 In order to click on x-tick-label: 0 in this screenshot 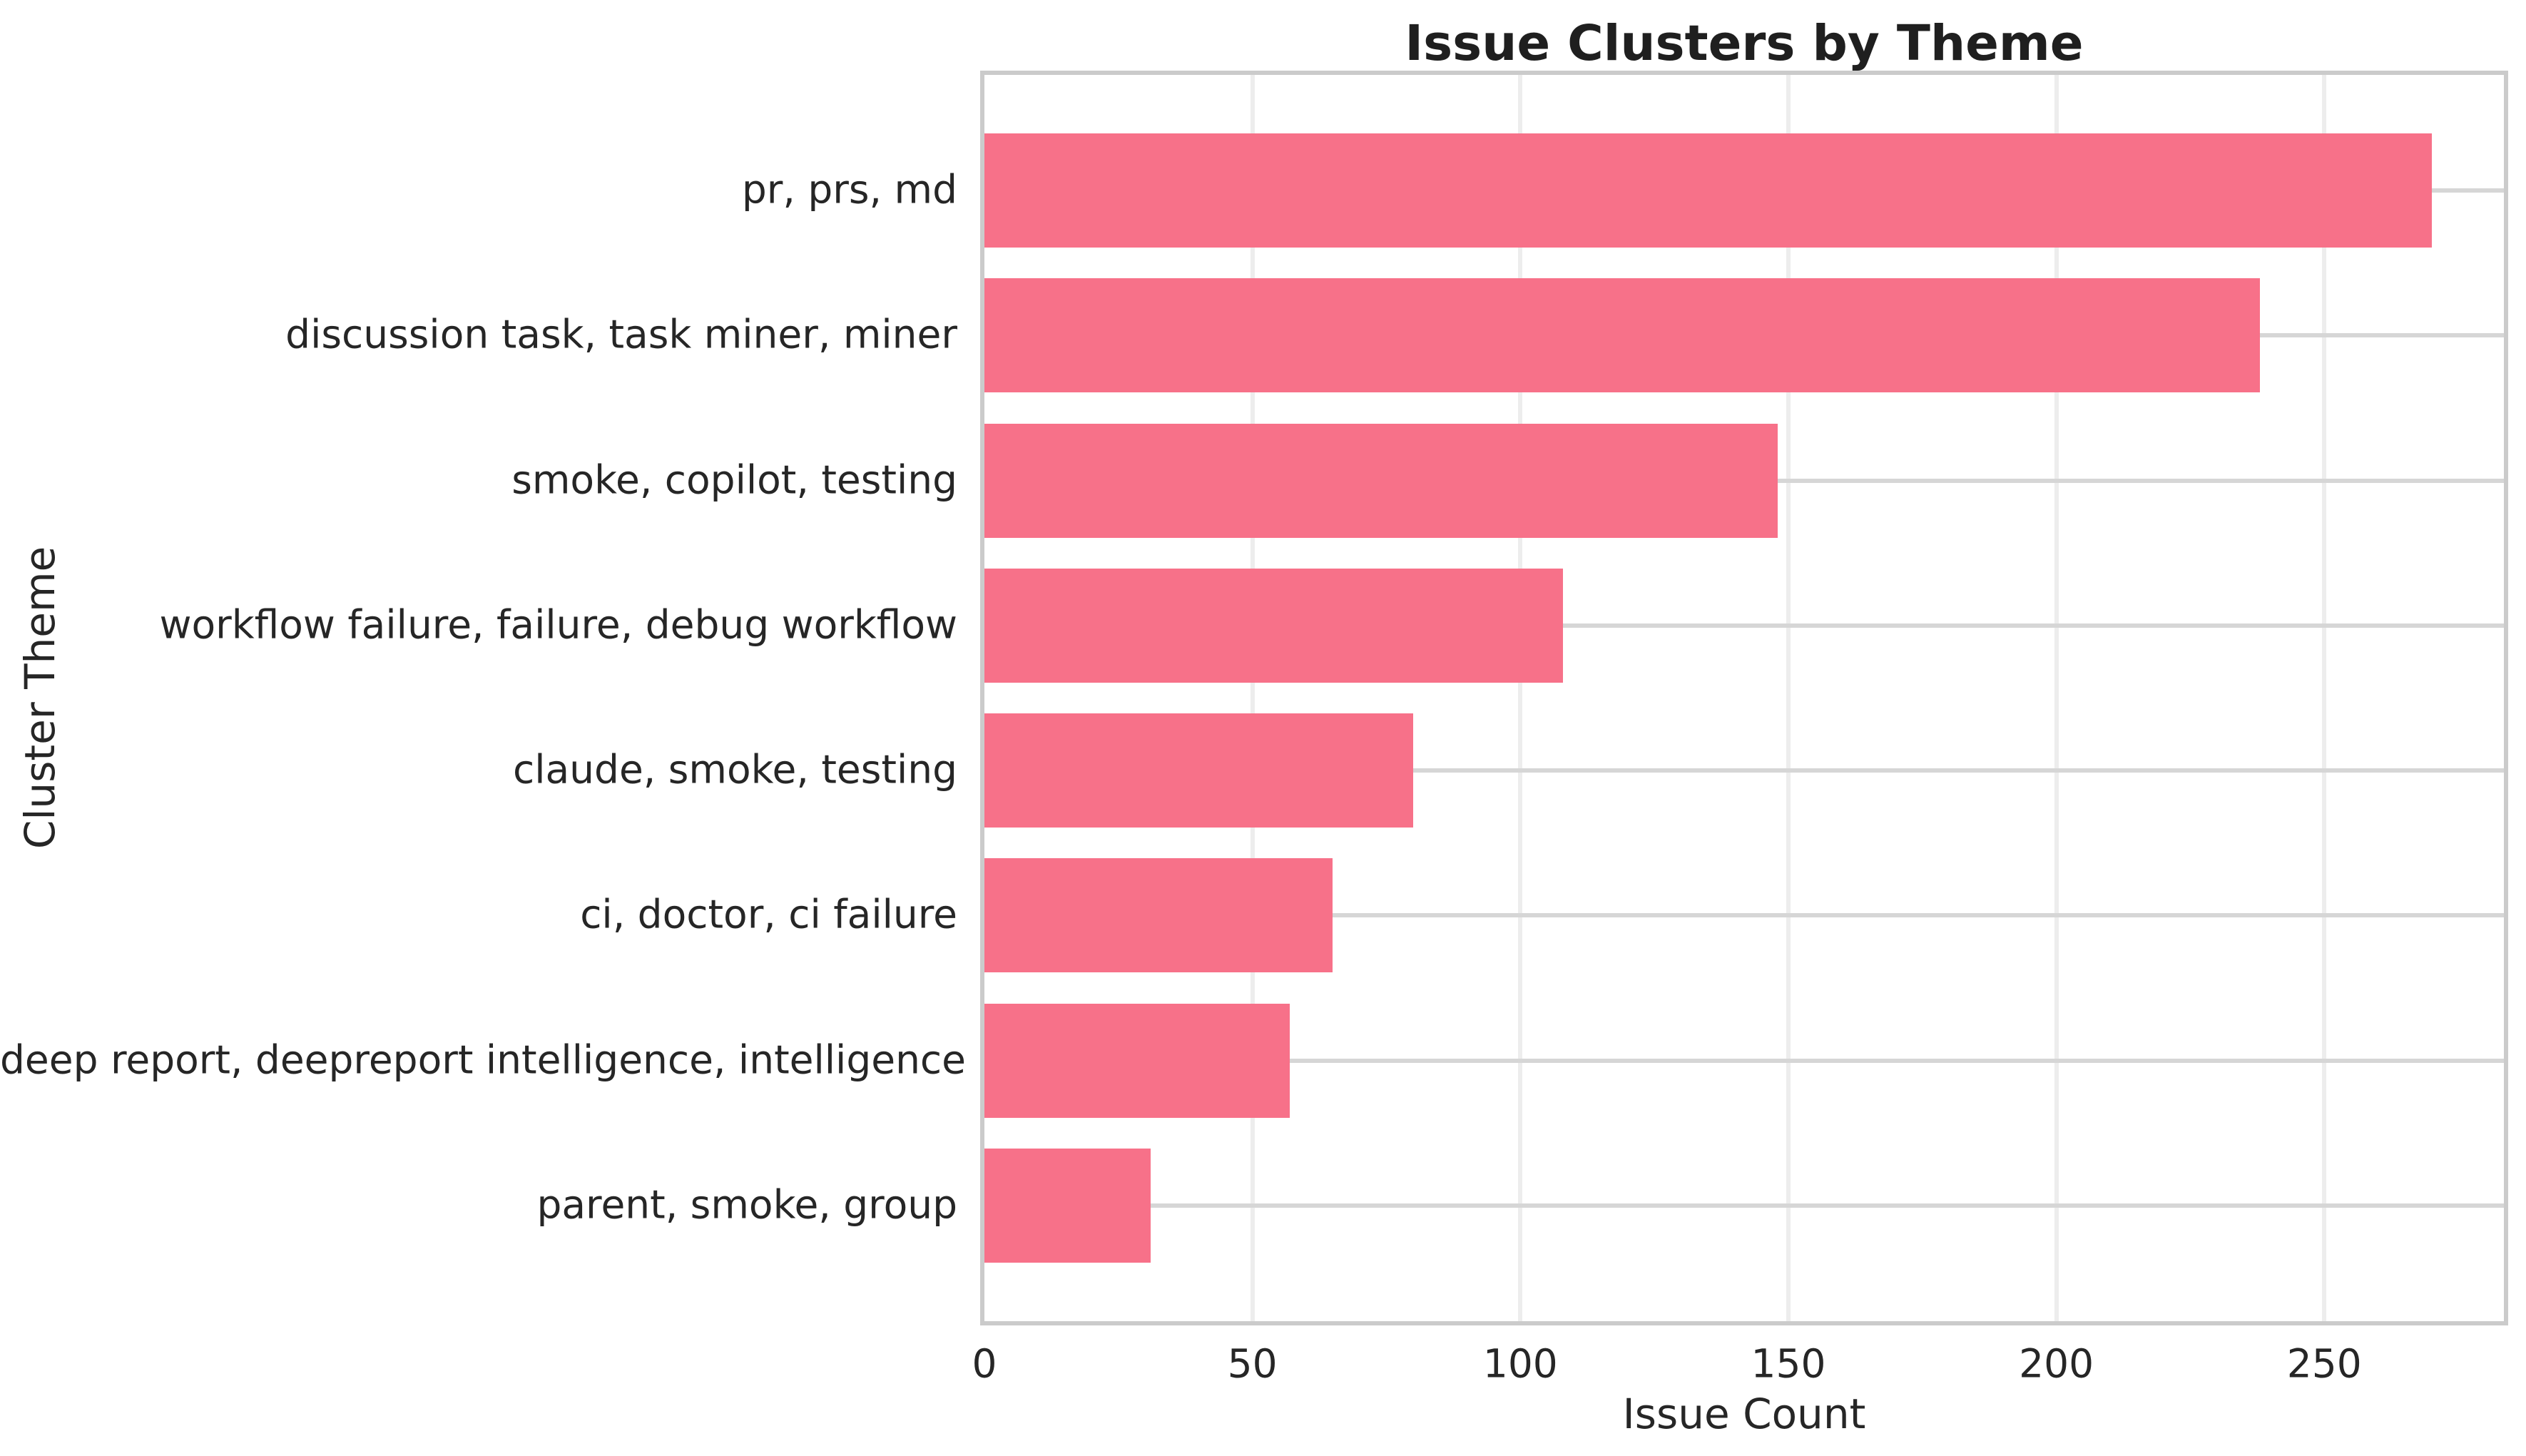, I will do `click(985, 1363)`.